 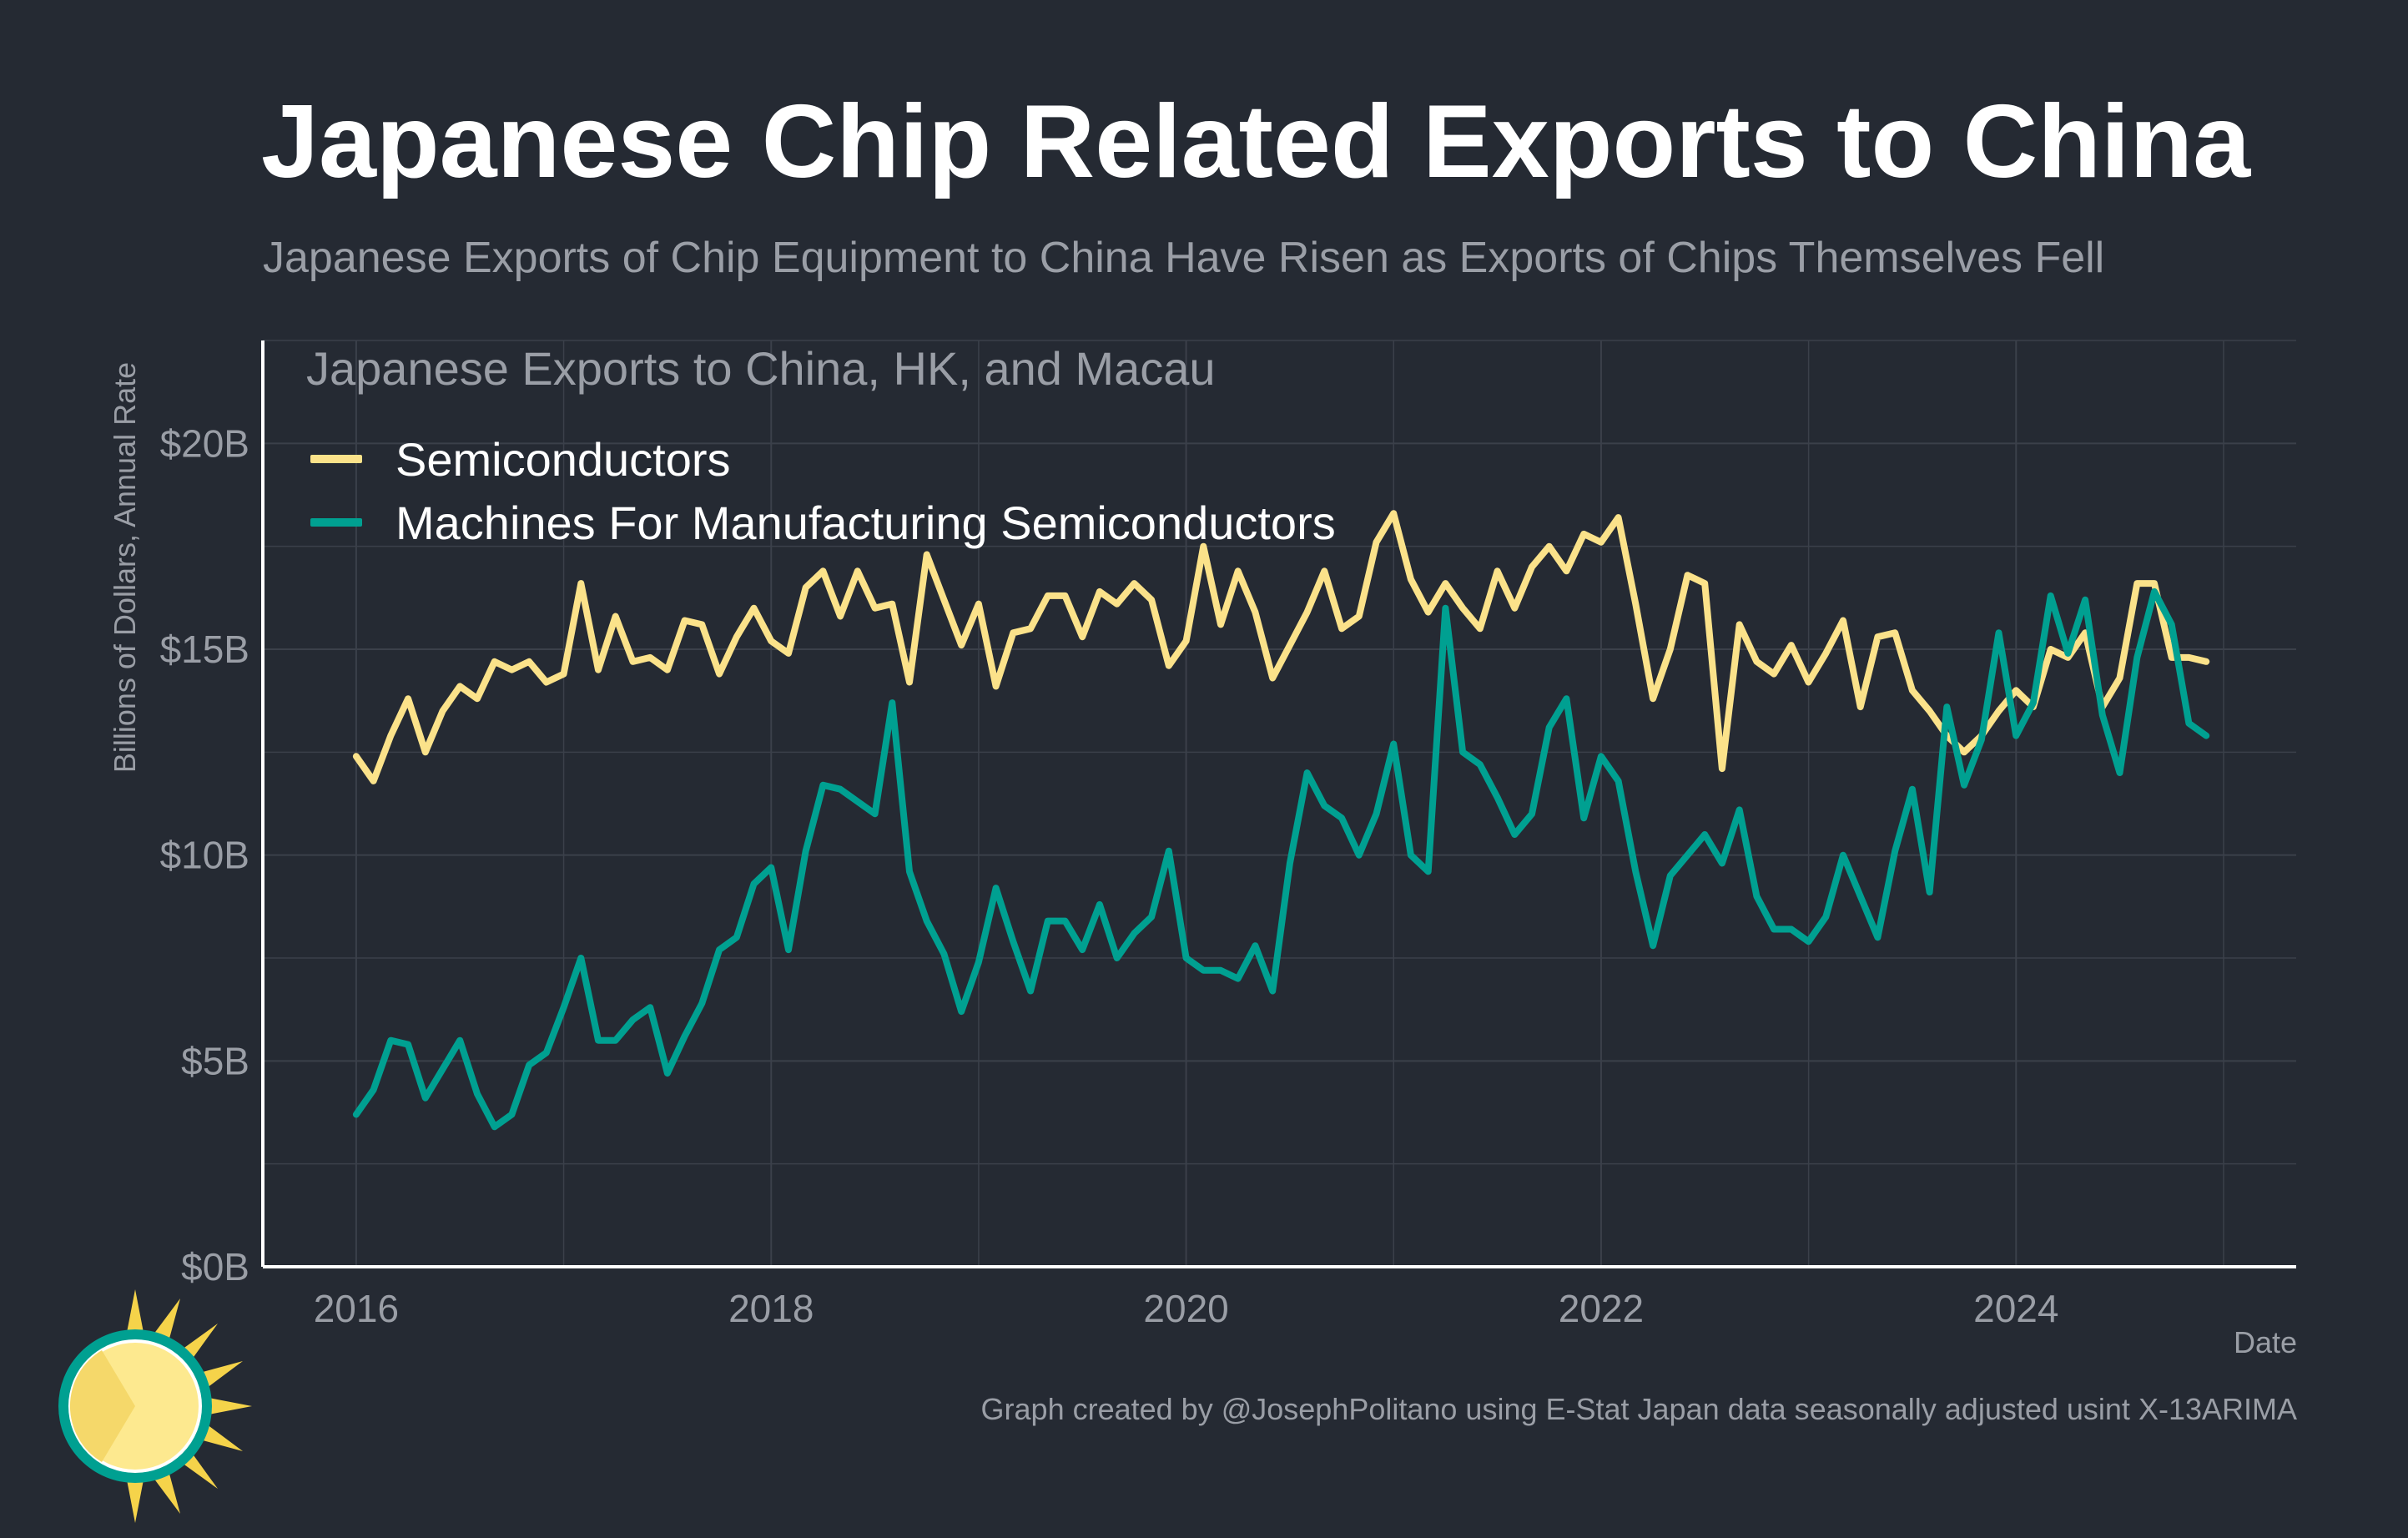 I want to click on y-tick-label: $0B, so click(x=215, y=1266).